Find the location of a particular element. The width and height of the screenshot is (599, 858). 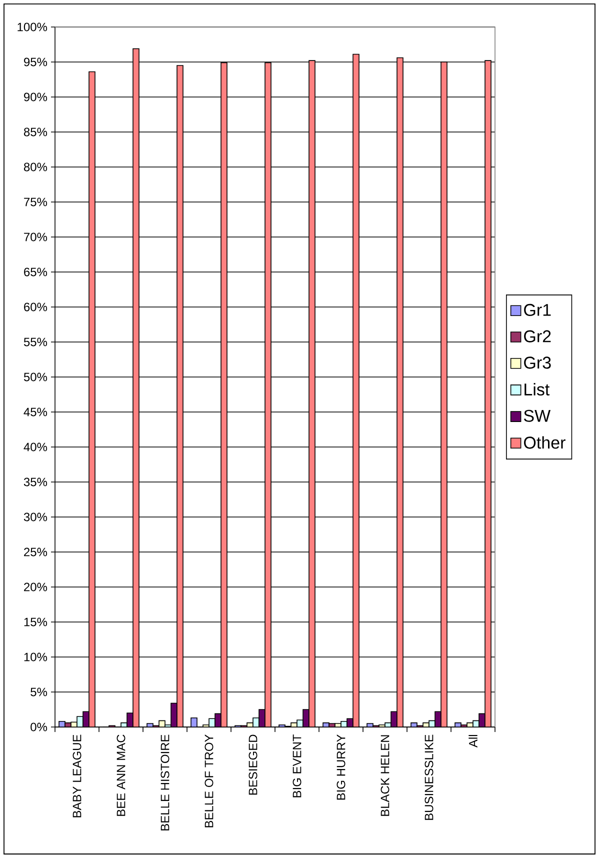

legend-label: List is located at coordinates (537, 389).